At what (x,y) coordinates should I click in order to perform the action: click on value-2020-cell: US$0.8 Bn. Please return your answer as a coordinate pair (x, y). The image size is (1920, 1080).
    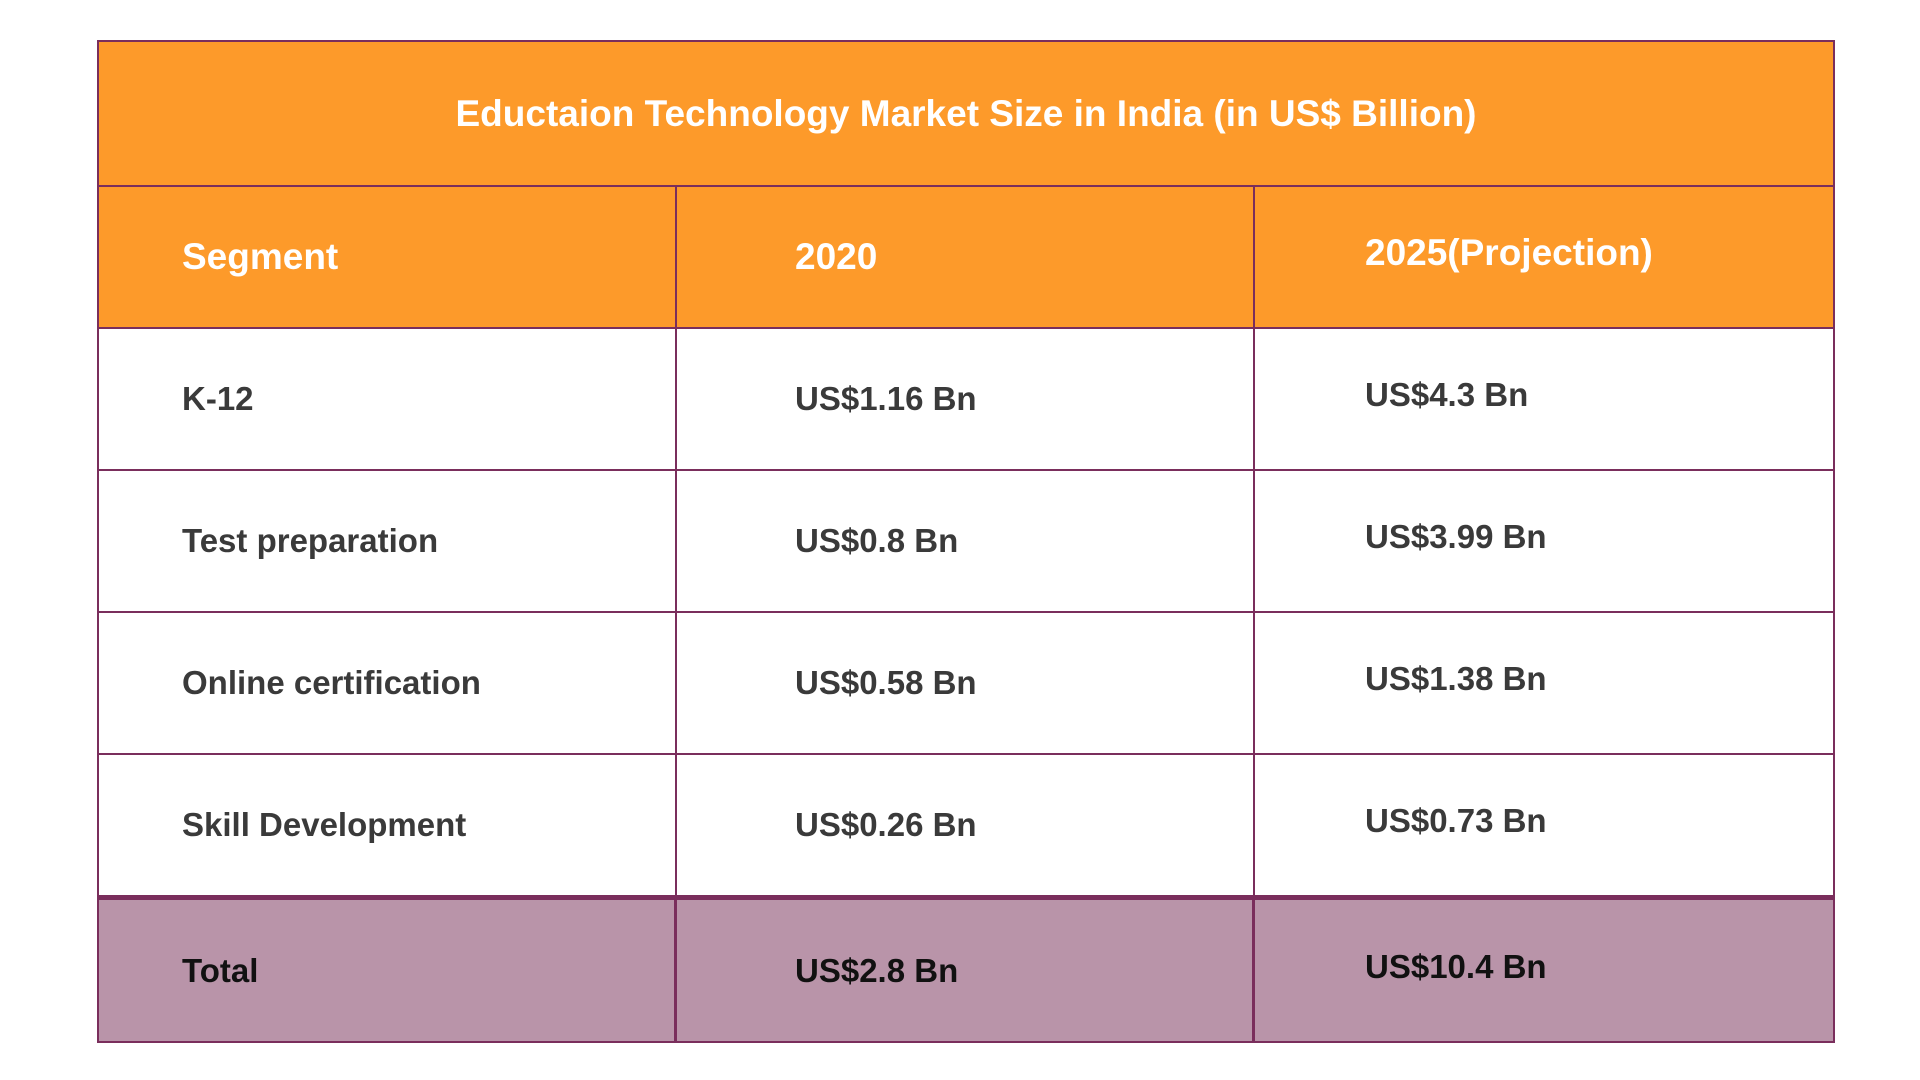
    Looking at the image, I should click on (966, 541).